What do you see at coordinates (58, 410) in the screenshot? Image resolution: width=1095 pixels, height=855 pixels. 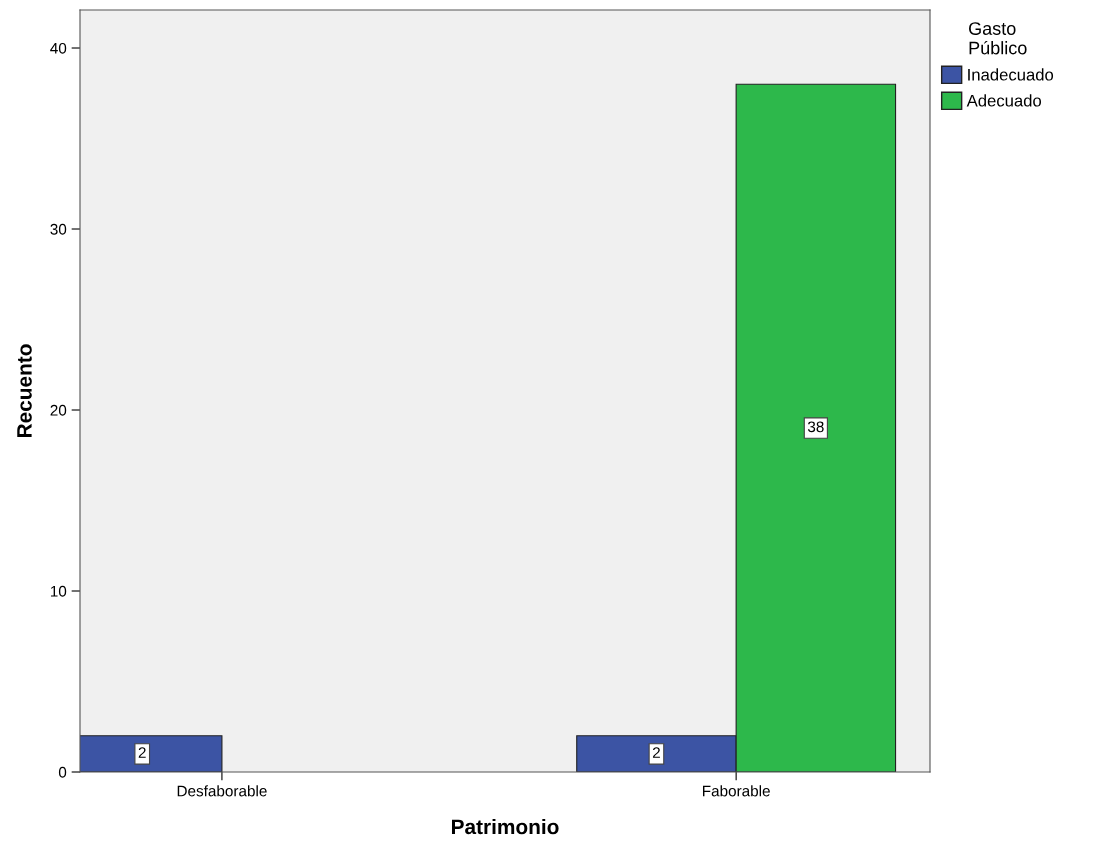 I see `y-tick-label: 20` at bounding box center [58, 410].